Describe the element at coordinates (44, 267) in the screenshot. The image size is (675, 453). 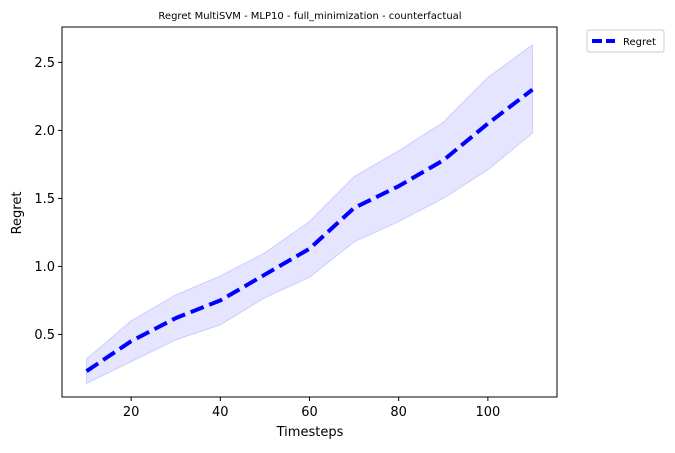
I see `y-tick-label: 1.0` at that location.